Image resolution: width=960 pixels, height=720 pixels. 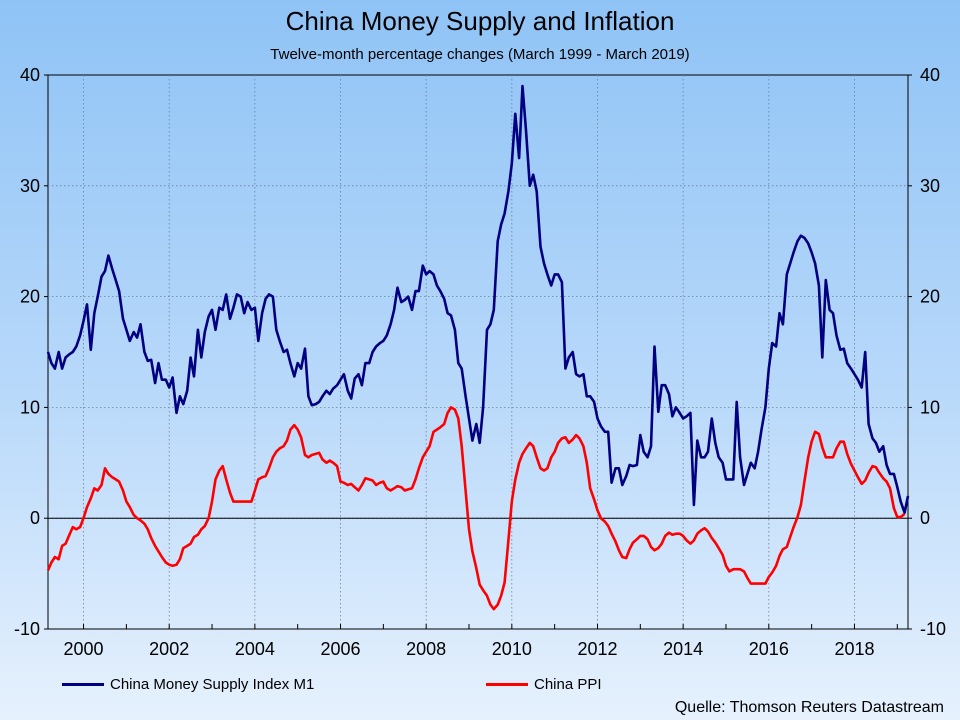 I want to click on legend-label-ppi: China PPI, so click(x=568, y=684).